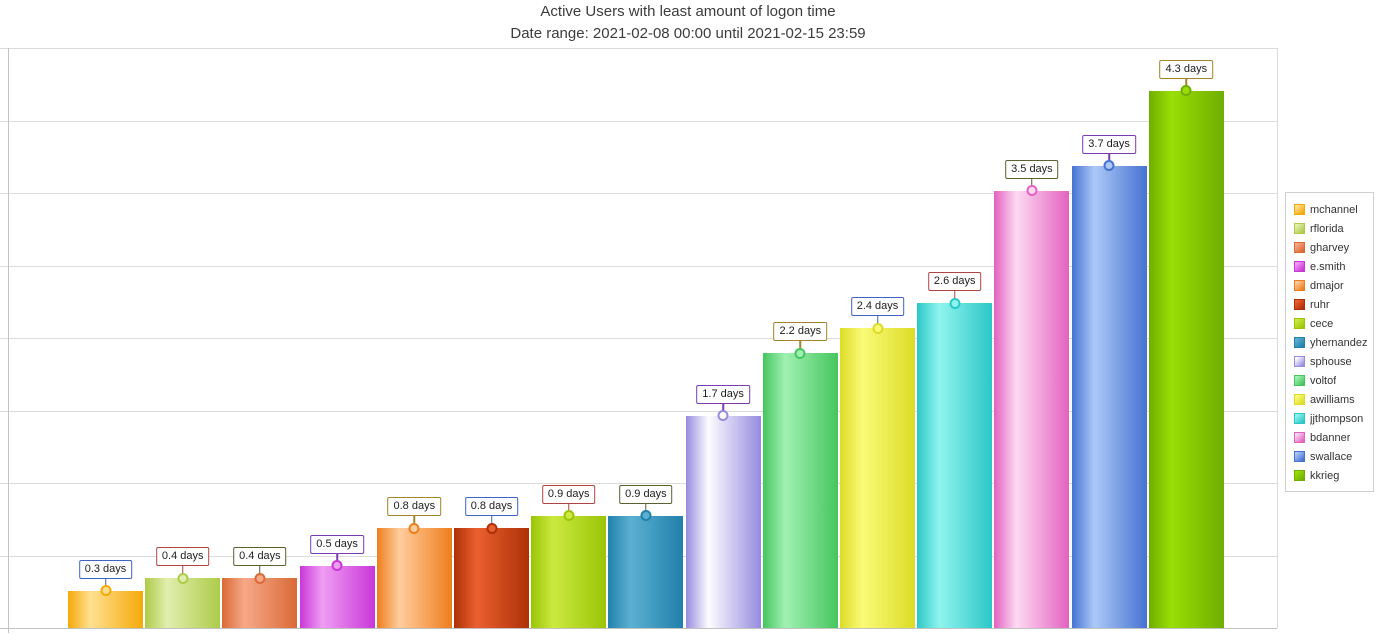  Describe the element at coordinates (877, 306) in the screenshot. I see `value-callout-awilliams: 2.4 days` at that location.